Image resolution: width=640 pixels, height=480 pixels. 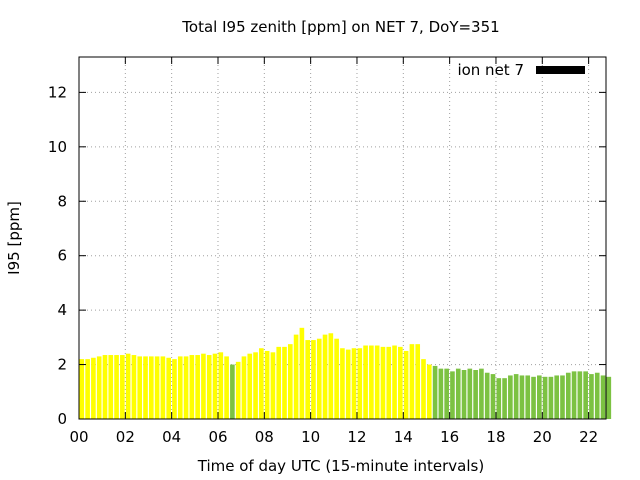 I want to click on x-tick-label: 18, so click(x=495, y=437).